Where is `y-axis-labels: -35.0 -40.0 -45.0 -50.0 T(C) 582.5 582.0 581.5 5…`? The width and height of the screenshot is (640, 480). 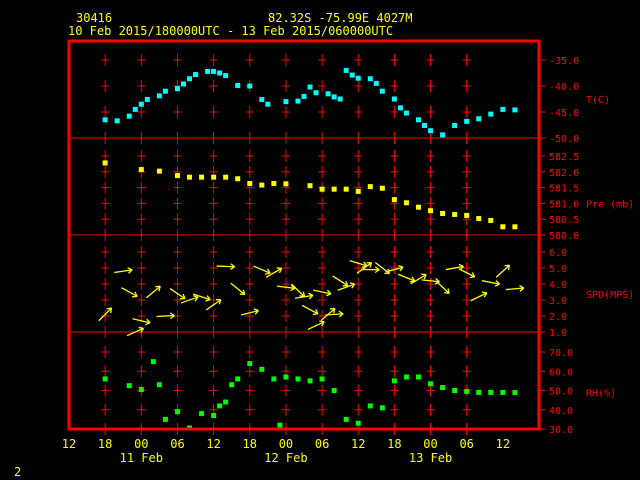
y-axis-labels: -35.0 -40.0 -45.0 -50.0 T(C) 582.5 582.0 581.5 5… is located at coordinates (586, 246).